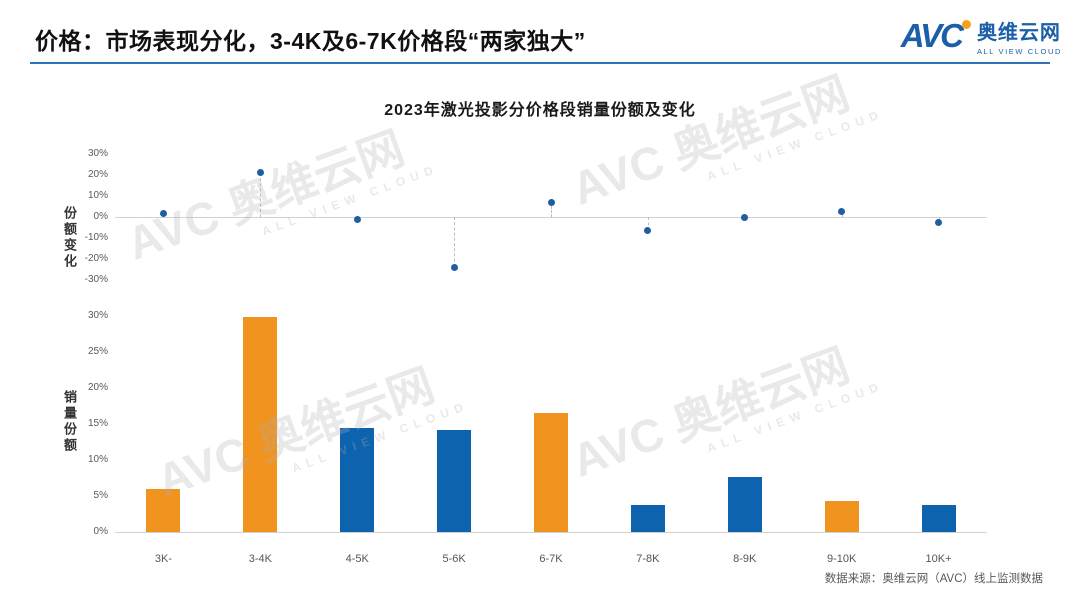 The width and height of the screenshot is (1080, 608). Describe the element at coordinates (551, 217) in the screenshot. I see `scatter-zero-line` at that location.